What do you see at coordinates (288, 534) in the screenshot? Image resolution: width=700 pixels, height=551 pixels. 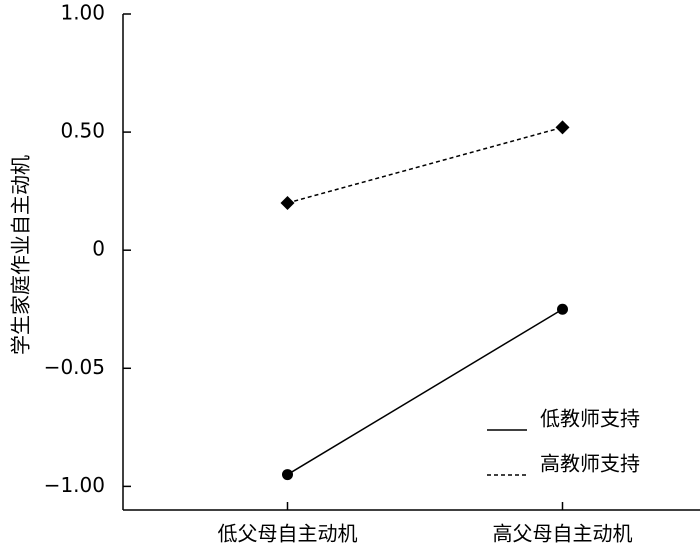 I see `x-tick-label: 低父母自主动机` at bounding box center [288, 534].